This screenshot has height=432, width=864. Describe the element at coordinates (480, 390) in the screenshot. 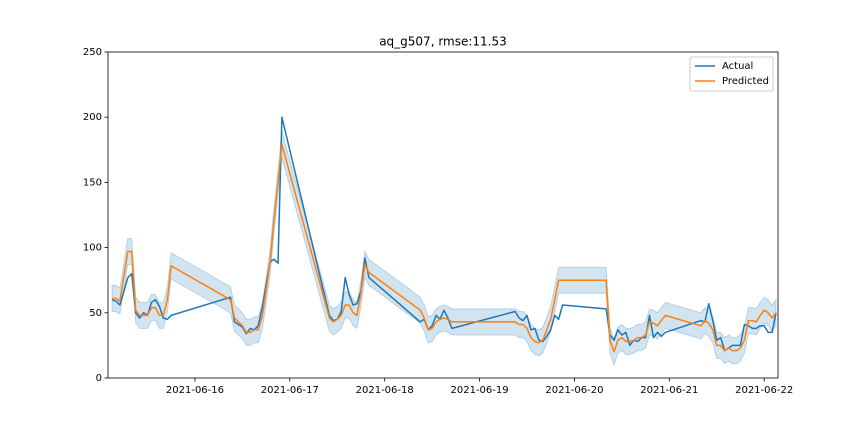

I see `x-tick-label: 2021-06-19` at that location.